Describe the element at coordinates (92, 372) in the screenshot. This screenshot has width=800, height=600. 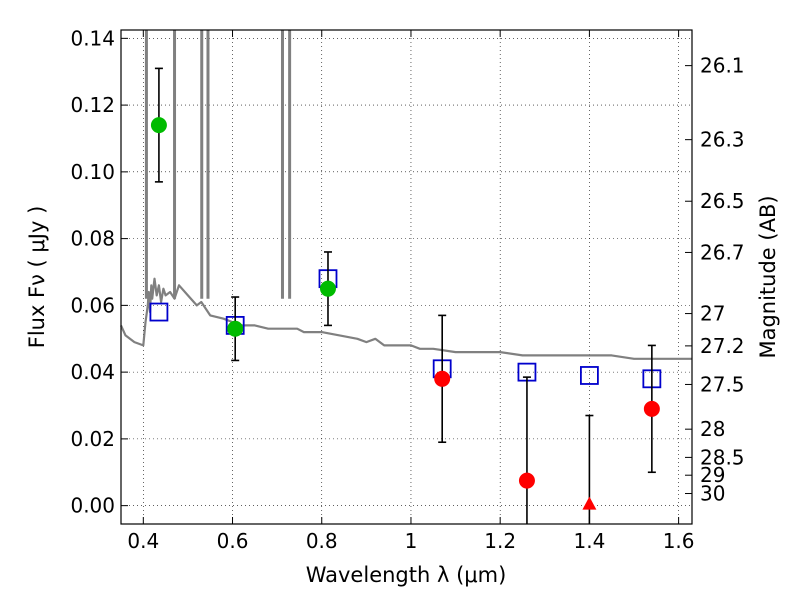
I see `y-tick-label: 0.04` at that location.